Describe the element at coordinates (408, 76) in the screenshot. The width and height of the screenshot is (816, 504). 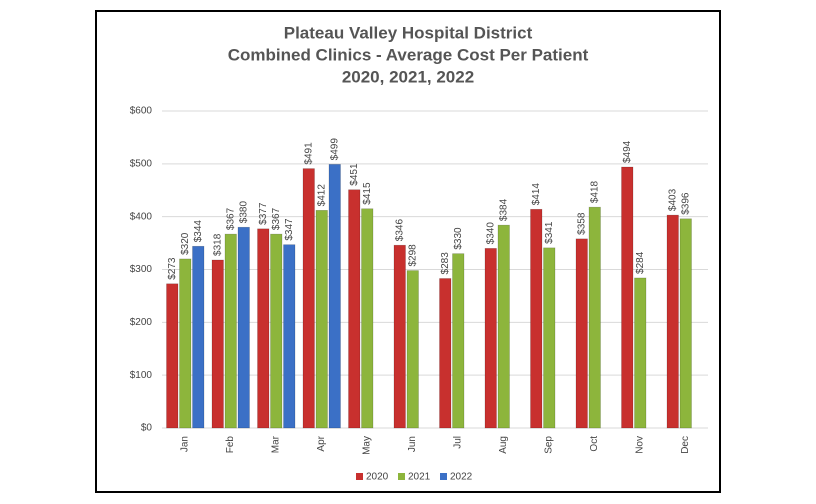
I see `chart-title: 2020, 2021, 2022` at that location.